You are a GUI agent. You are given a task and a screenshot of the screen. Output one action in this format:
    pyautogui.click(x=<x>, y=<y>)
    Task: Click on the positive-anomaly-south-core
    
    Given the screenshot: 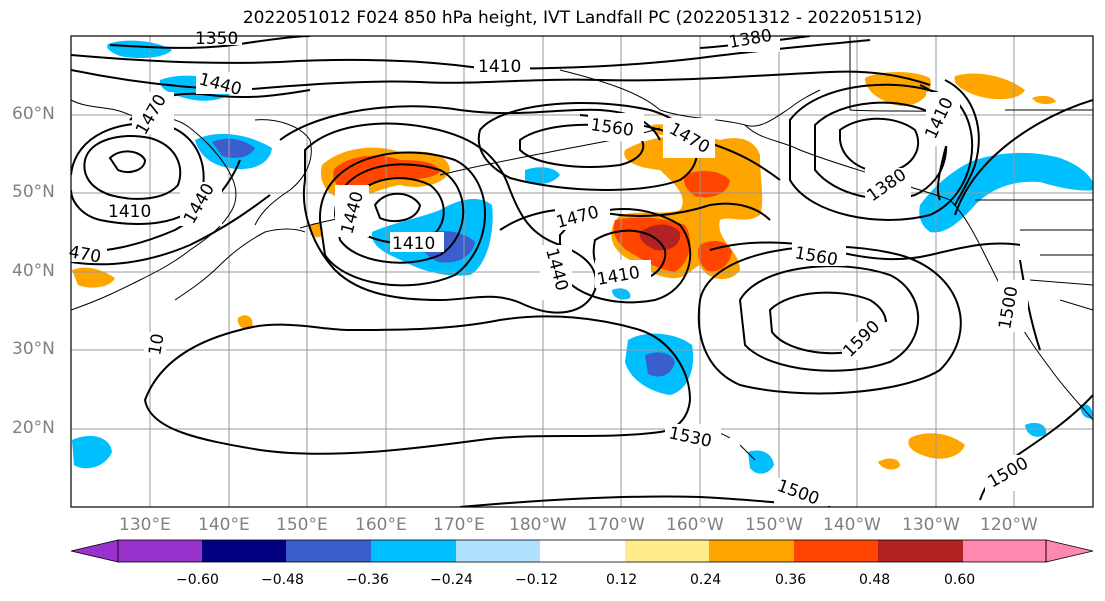 What is the action you would take?
    pyautogui.click(x=715, y=256)
    